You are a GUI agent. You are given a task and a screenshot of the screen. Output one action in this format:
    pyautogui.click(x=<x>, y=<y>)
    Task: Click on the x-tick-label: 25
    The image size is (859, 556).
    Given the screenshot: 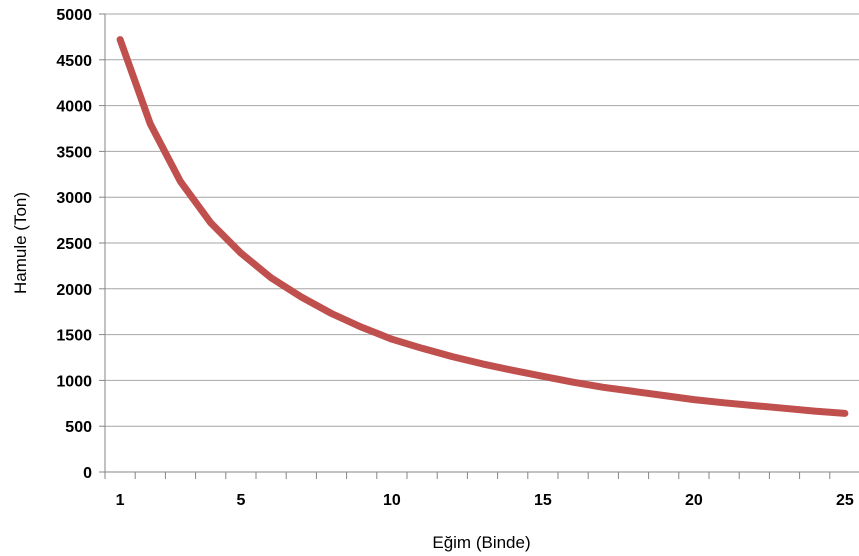 What is the action you would take?
    pyautogui.click(x=845, y=500)
    